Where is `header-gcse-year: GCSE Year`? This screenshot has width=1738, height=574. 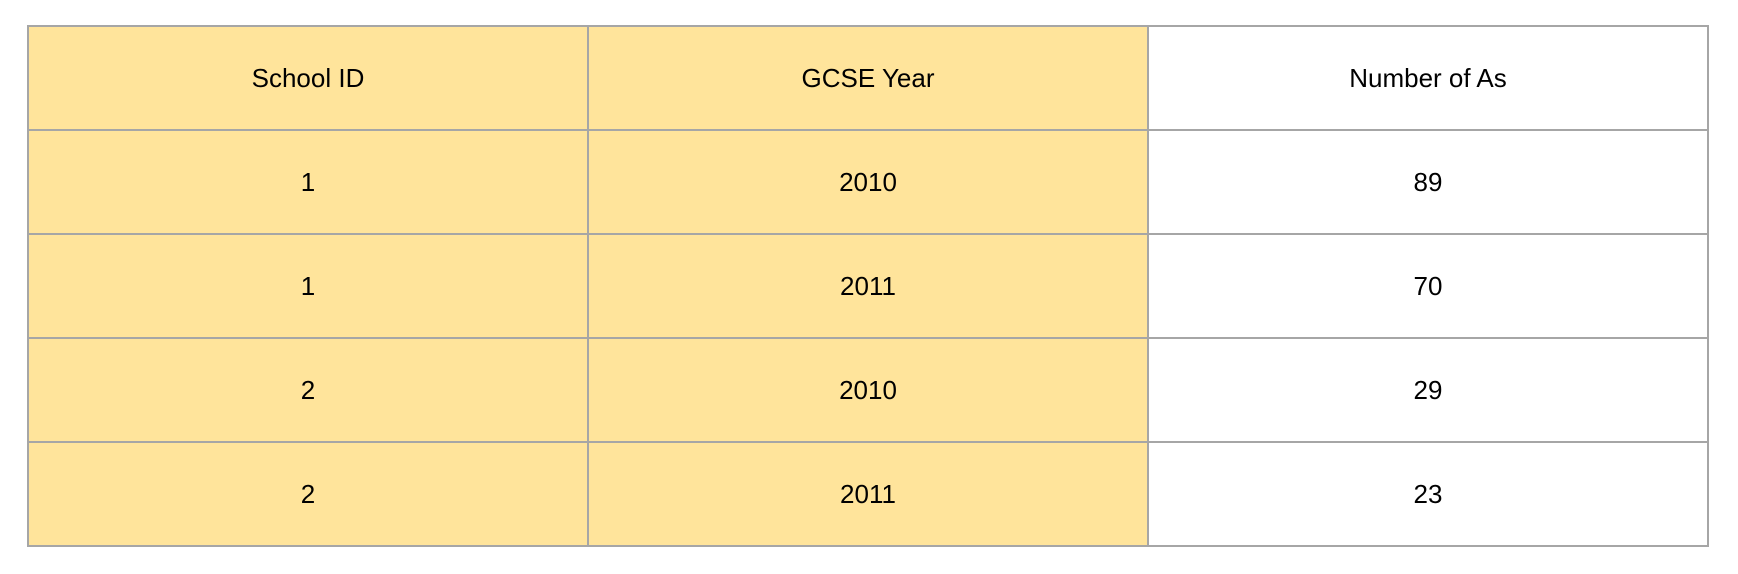
header-gcse-year: GCSE Year is located at coordinates (868, 78).